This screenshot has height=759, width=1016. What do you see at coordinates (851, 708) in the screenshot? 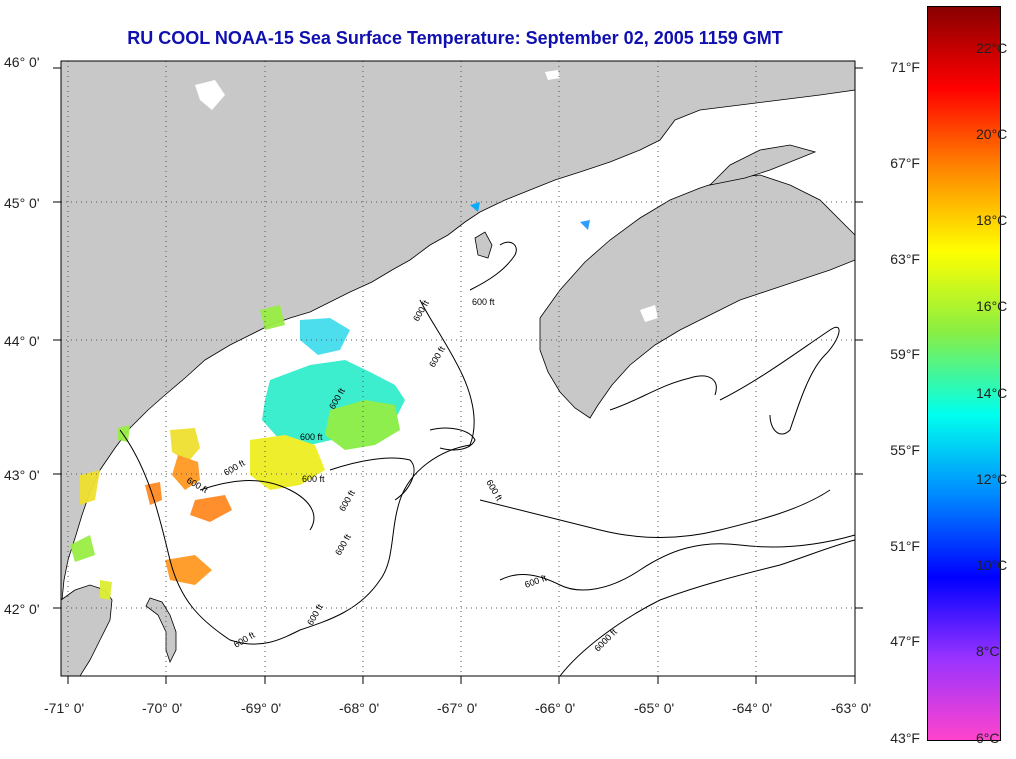
I see `lon-label: -63° 0'` at bounding box center [851, 708].